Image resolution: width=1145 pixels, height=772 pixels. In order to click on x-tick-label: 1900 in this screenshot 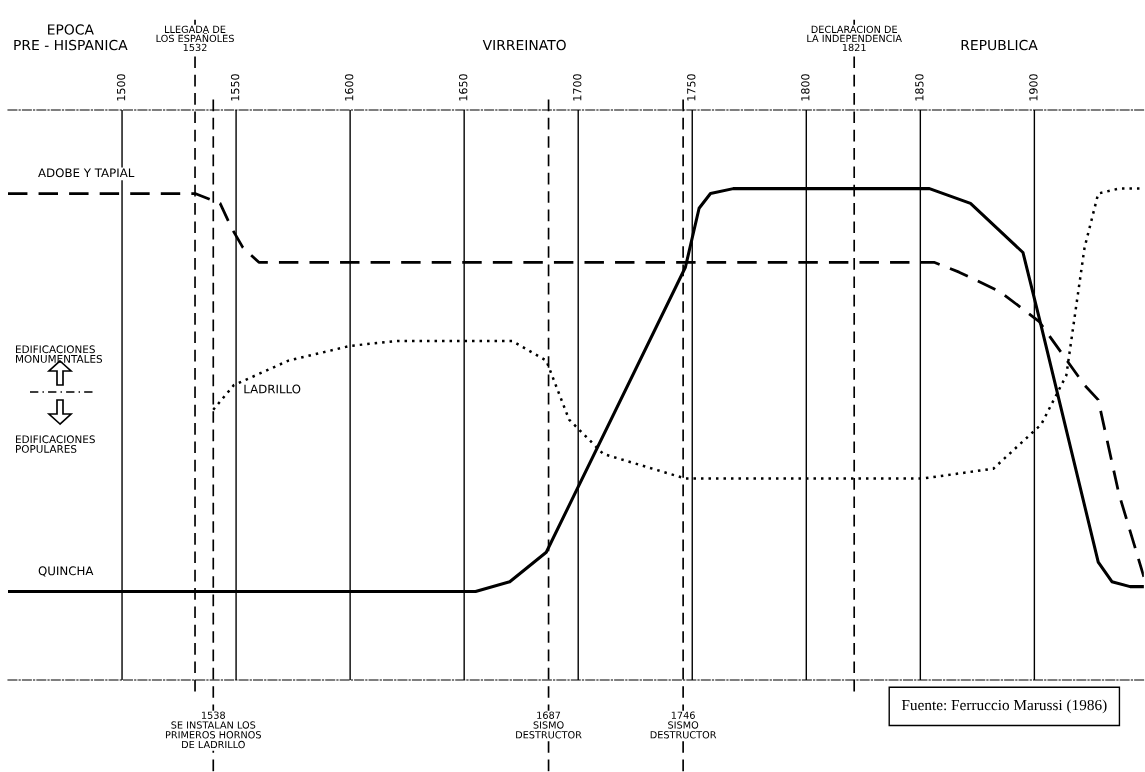, I will do `click(1033, 87)`.